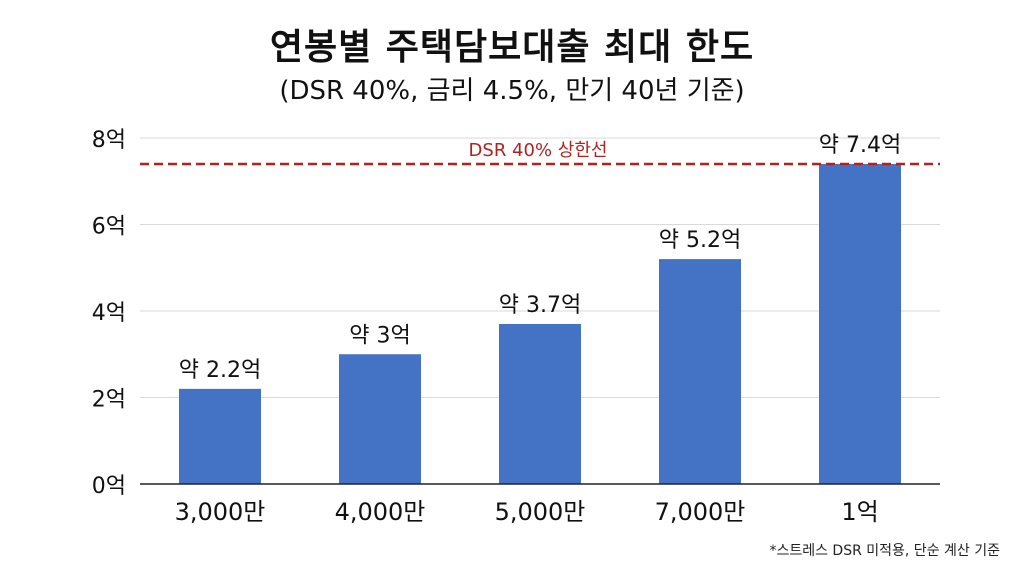 Image resolution: width=1024 pixels, height=572 pixels. What do you see at coordinates (109, 140) in the screenshot?
I see `y-tick-label: 8억` at bounding box center [109, 140].